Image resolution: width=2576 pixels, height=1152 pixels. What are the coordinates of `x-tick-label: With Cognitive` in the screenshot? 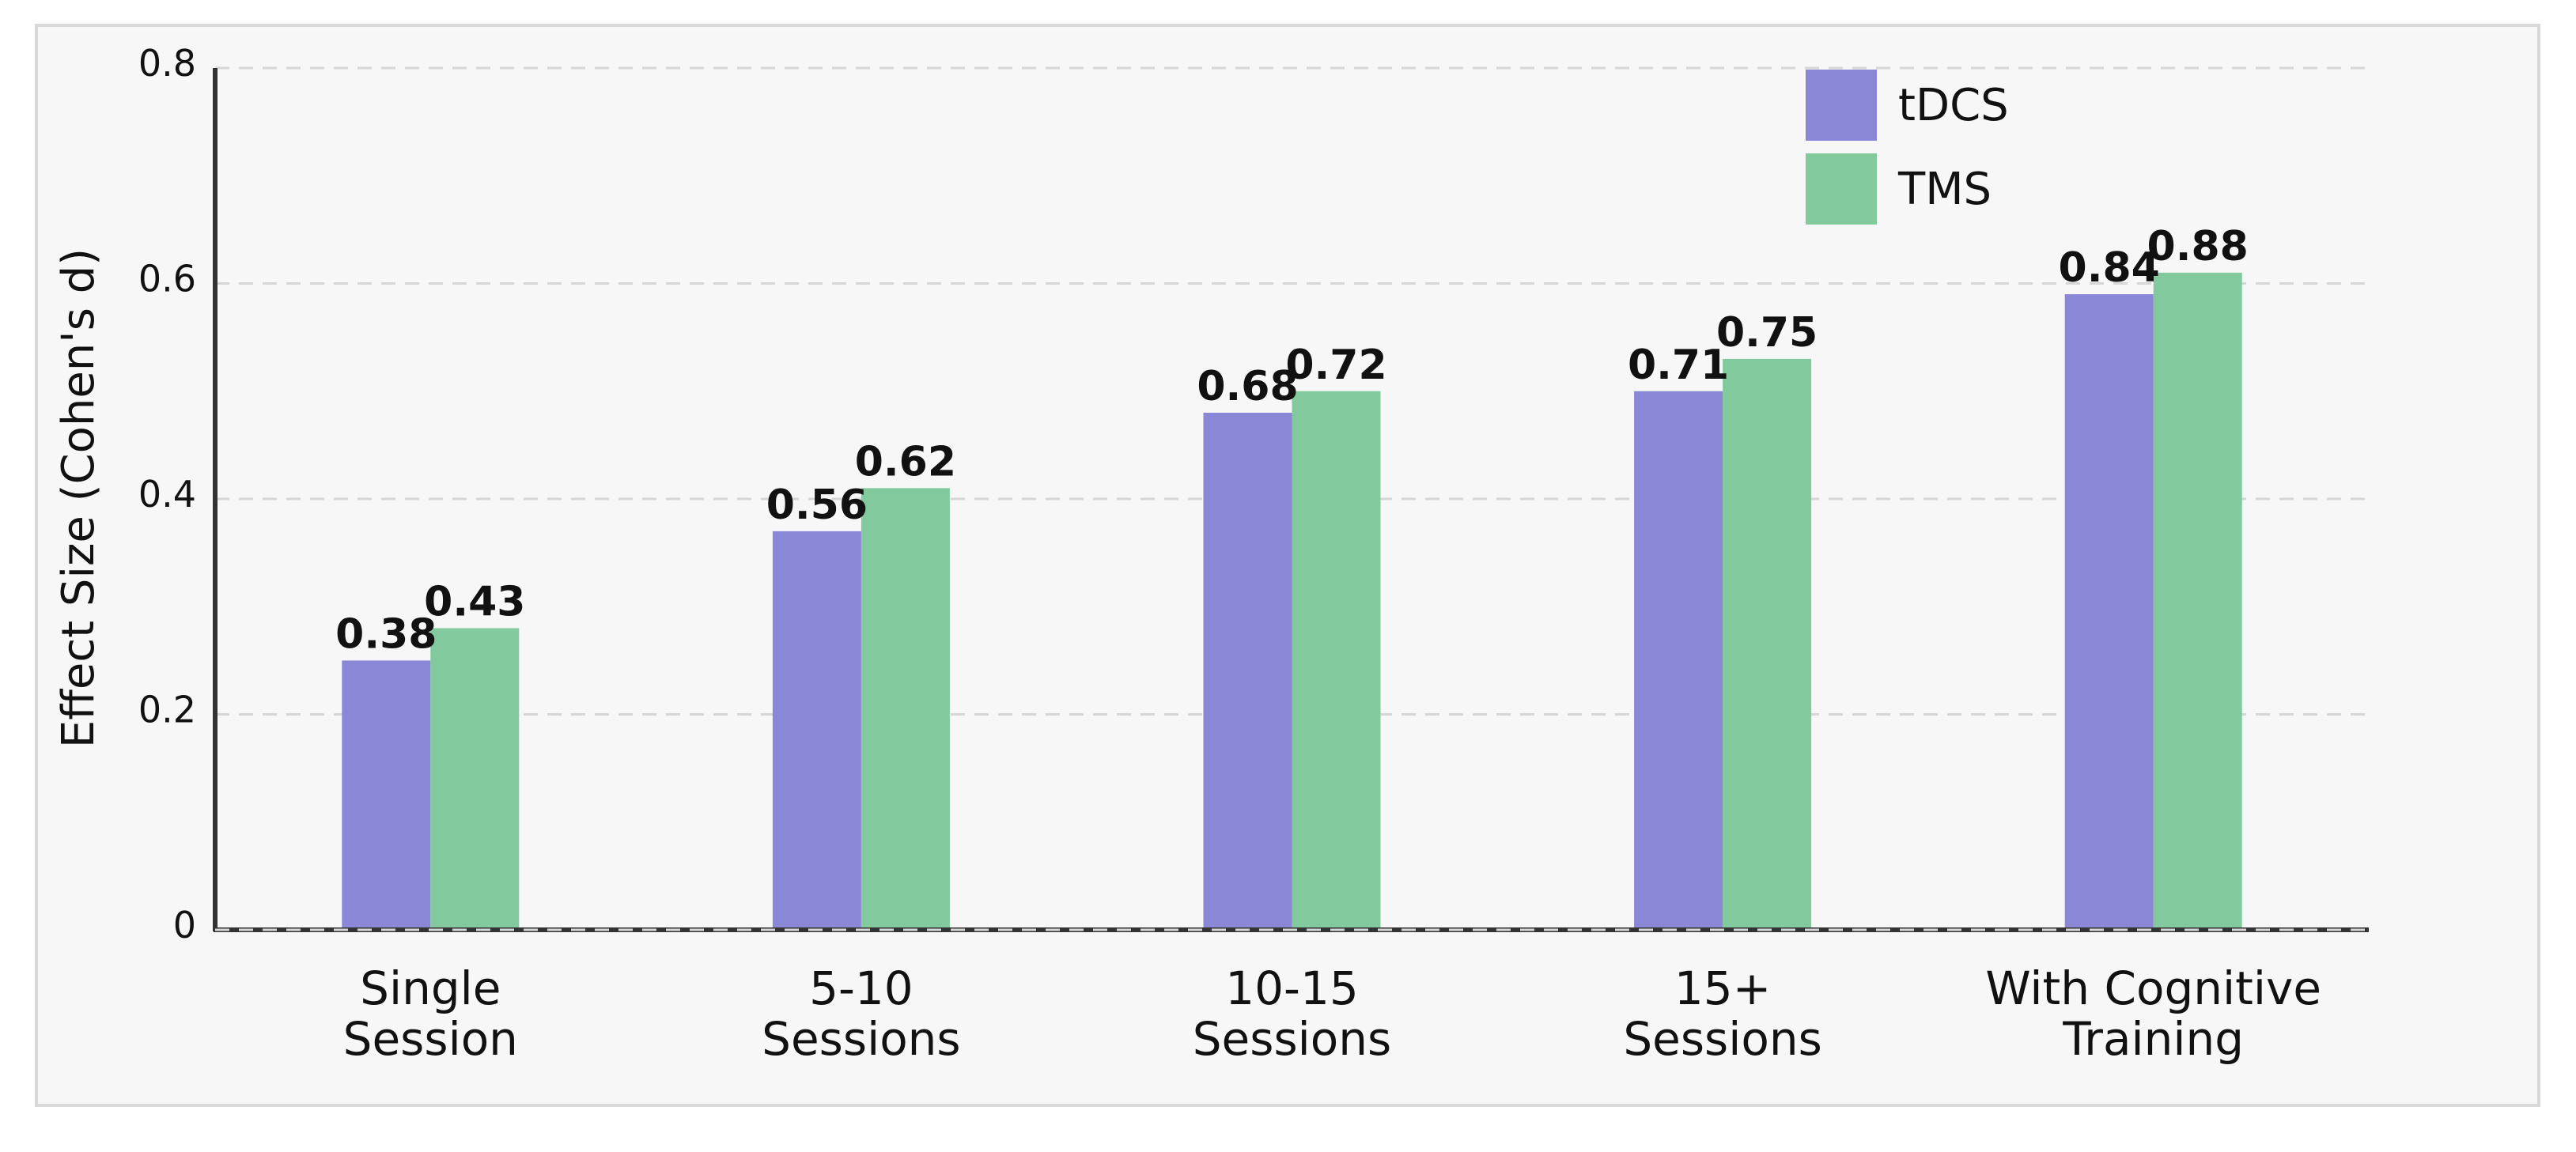 It's located at (2153, 988).